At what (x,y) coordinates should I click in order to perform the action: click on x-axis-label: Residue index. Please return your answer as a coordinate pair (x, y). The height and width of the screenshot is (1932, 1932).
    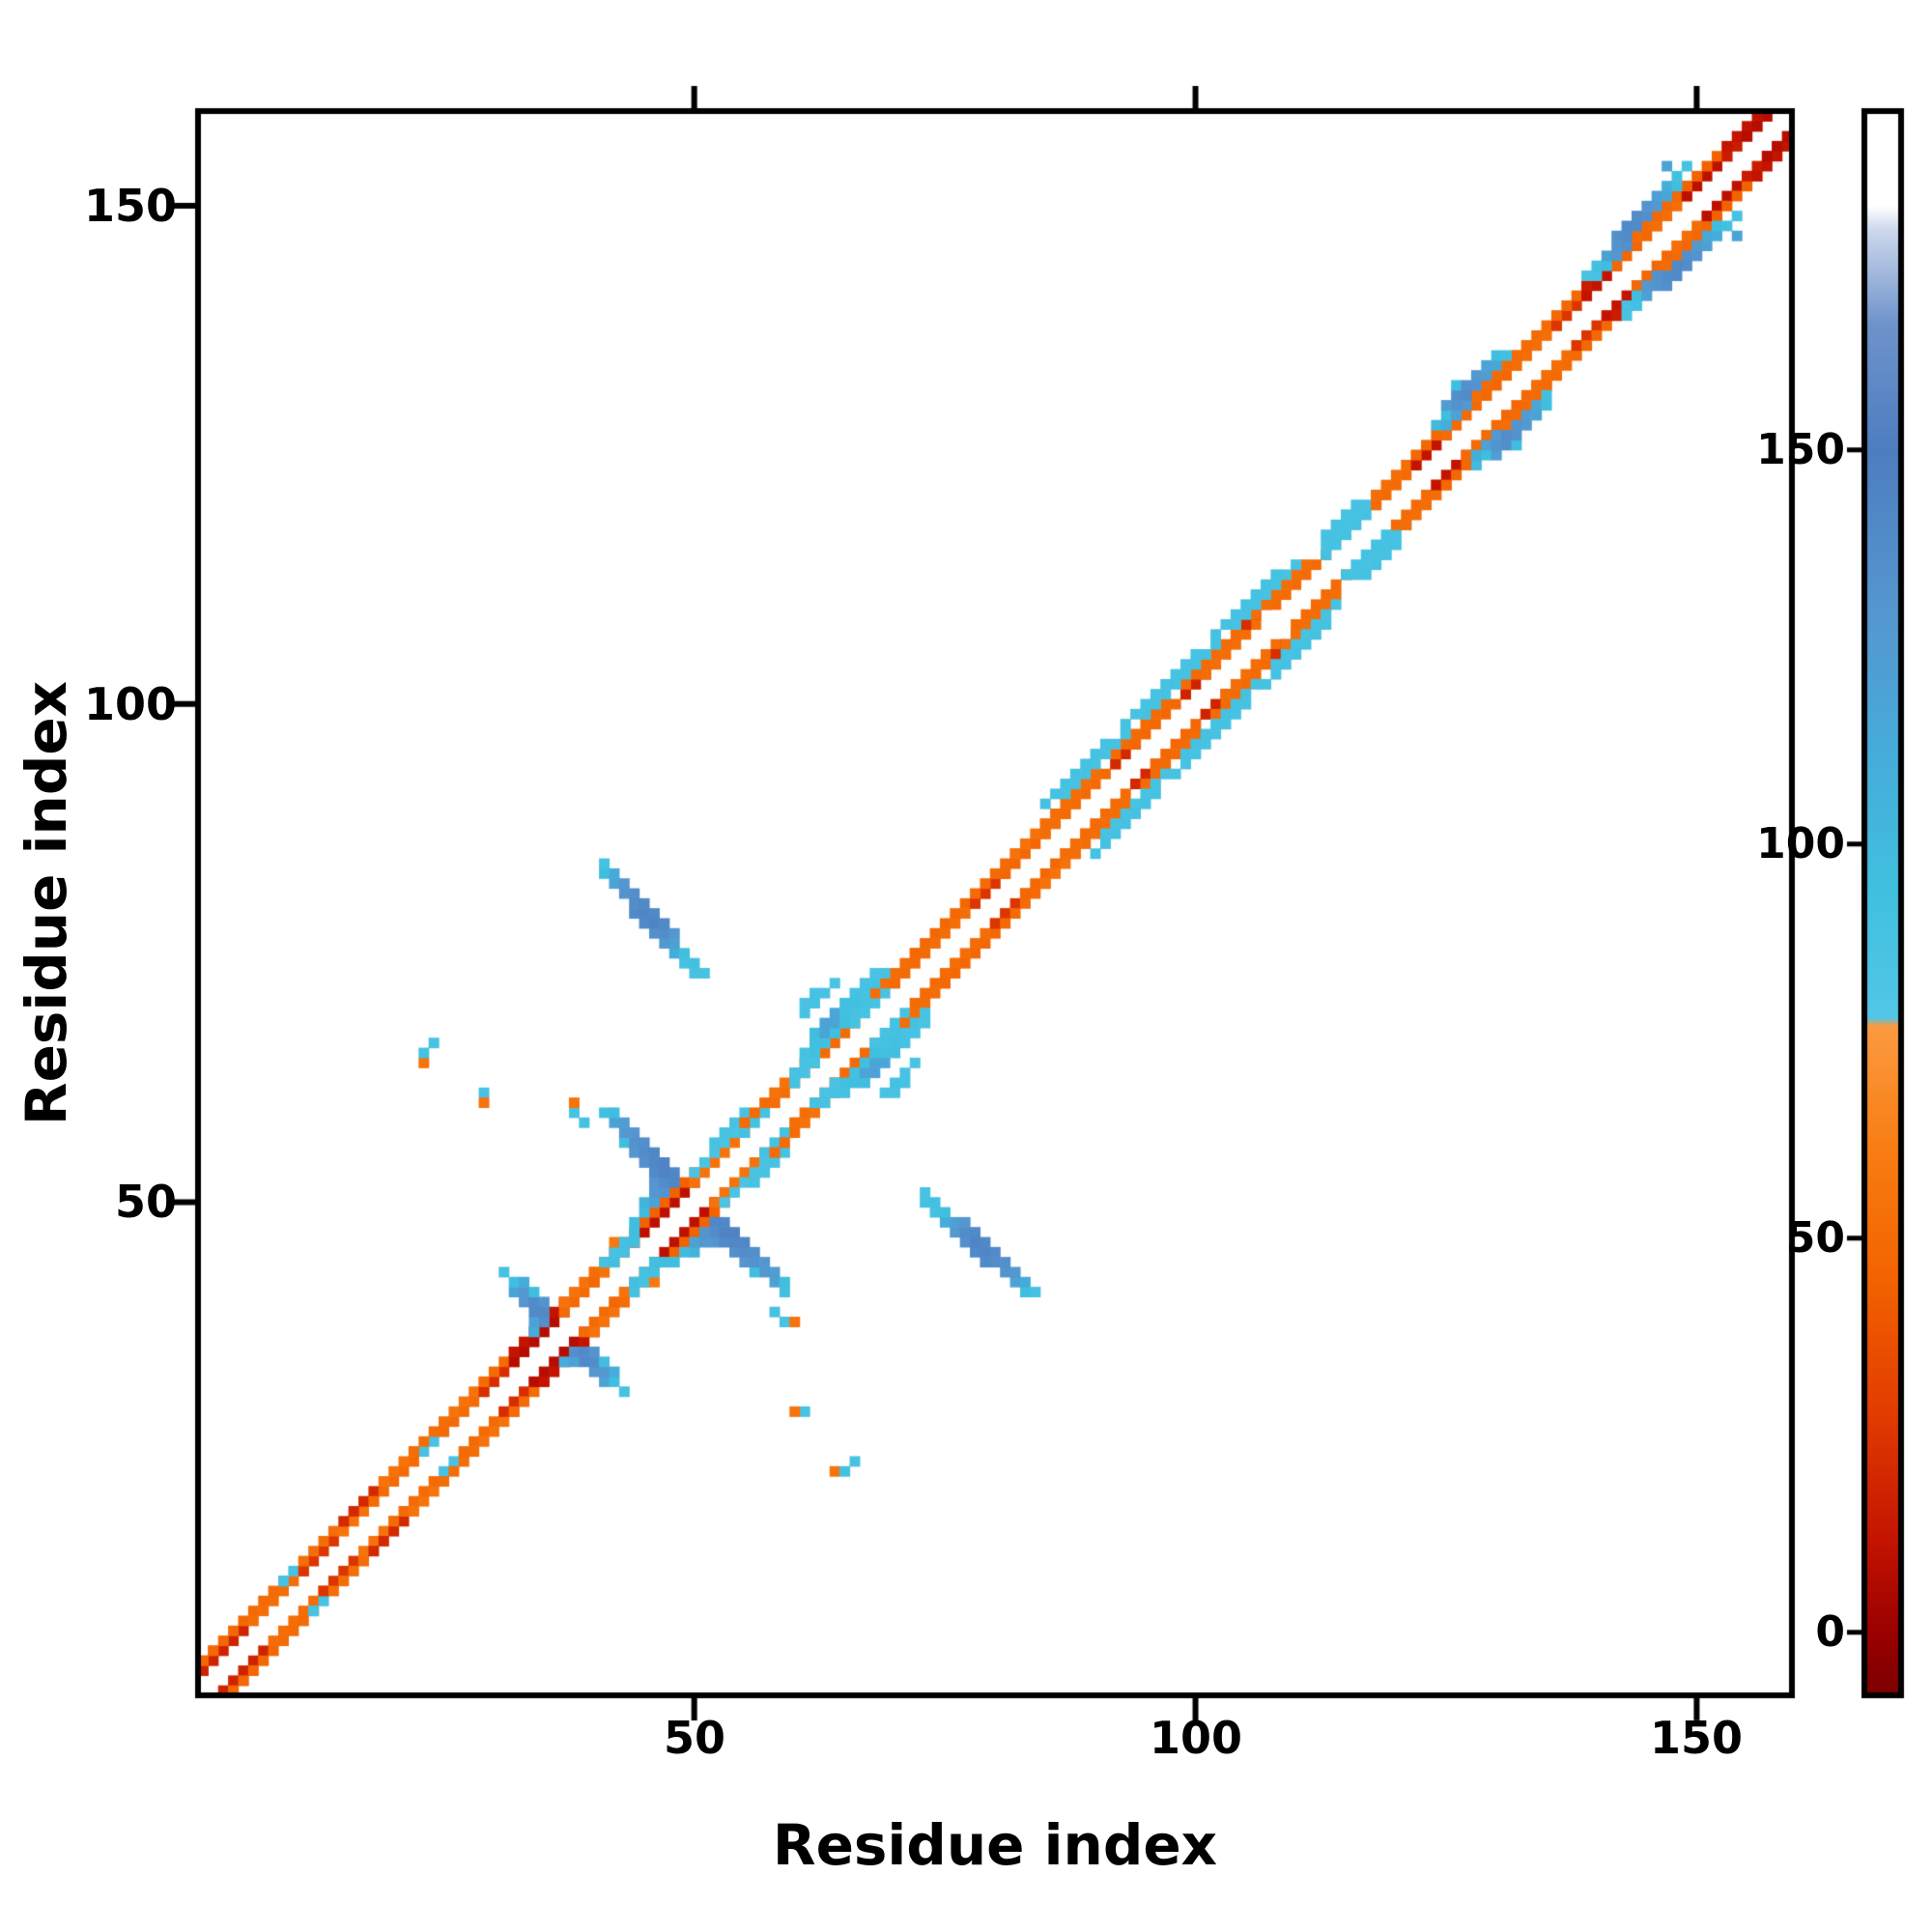
    Looking at the image, I should click on (995, 1845).